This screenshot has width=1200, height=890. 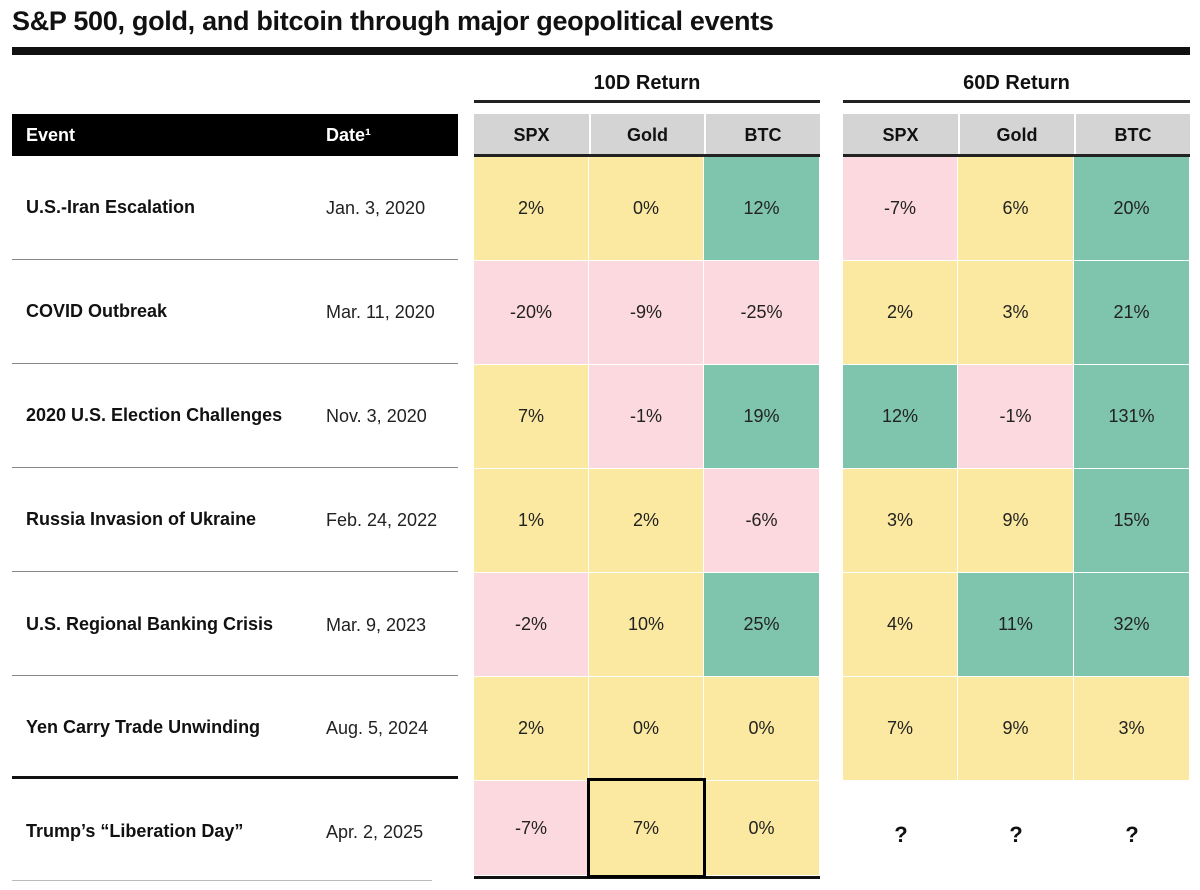 What do you see at coordinates (135, 831) in the screenshot?
I see `row-event-label-last: Trump’s “Liberation Day”` at bounding box center [135, 831].